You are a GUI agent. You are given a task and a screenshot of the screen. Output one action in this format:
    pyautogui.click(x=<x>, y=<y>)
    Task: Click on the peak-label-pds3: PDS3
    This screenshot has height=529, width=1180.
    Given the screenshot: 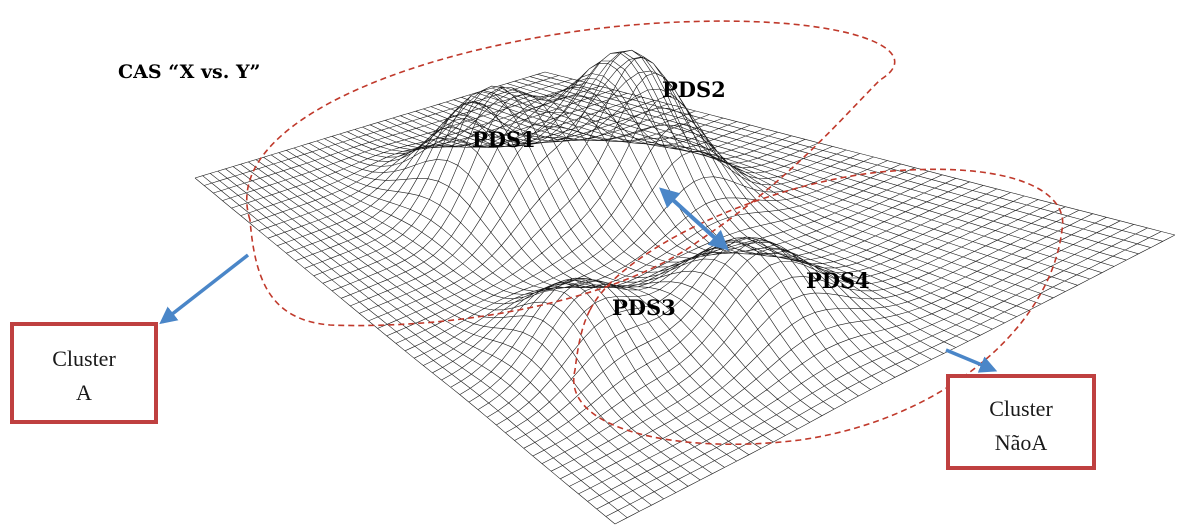 What is the action you would take?
    pyautogui.click(x=644, y=307)
    